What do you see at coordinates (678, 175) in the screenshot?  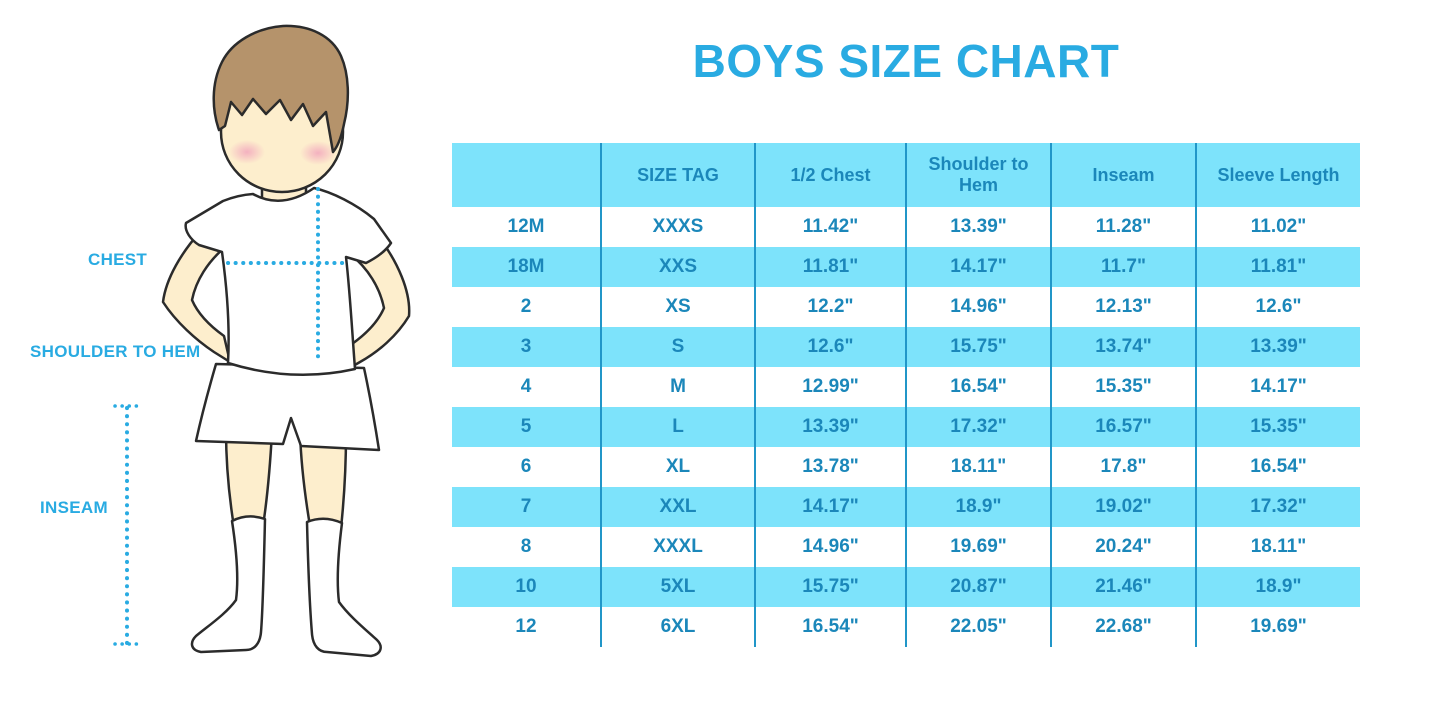 I see `column-header-size-tag: SIZE TAG` at bounding box center [678, 175].